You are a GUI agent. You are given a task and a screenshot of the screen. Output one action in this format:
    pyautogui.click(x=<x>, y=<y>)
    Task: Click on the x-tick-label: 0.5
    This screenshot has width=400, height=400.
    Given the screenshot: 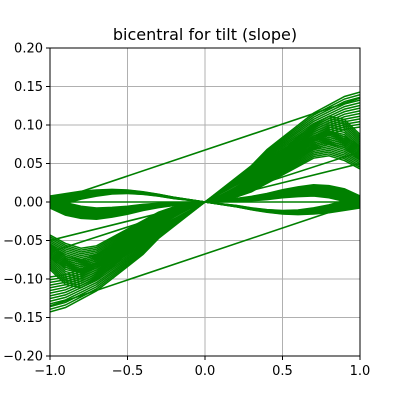 What is the action you would take?
    pyautogui.click(x=282, y=371)
    